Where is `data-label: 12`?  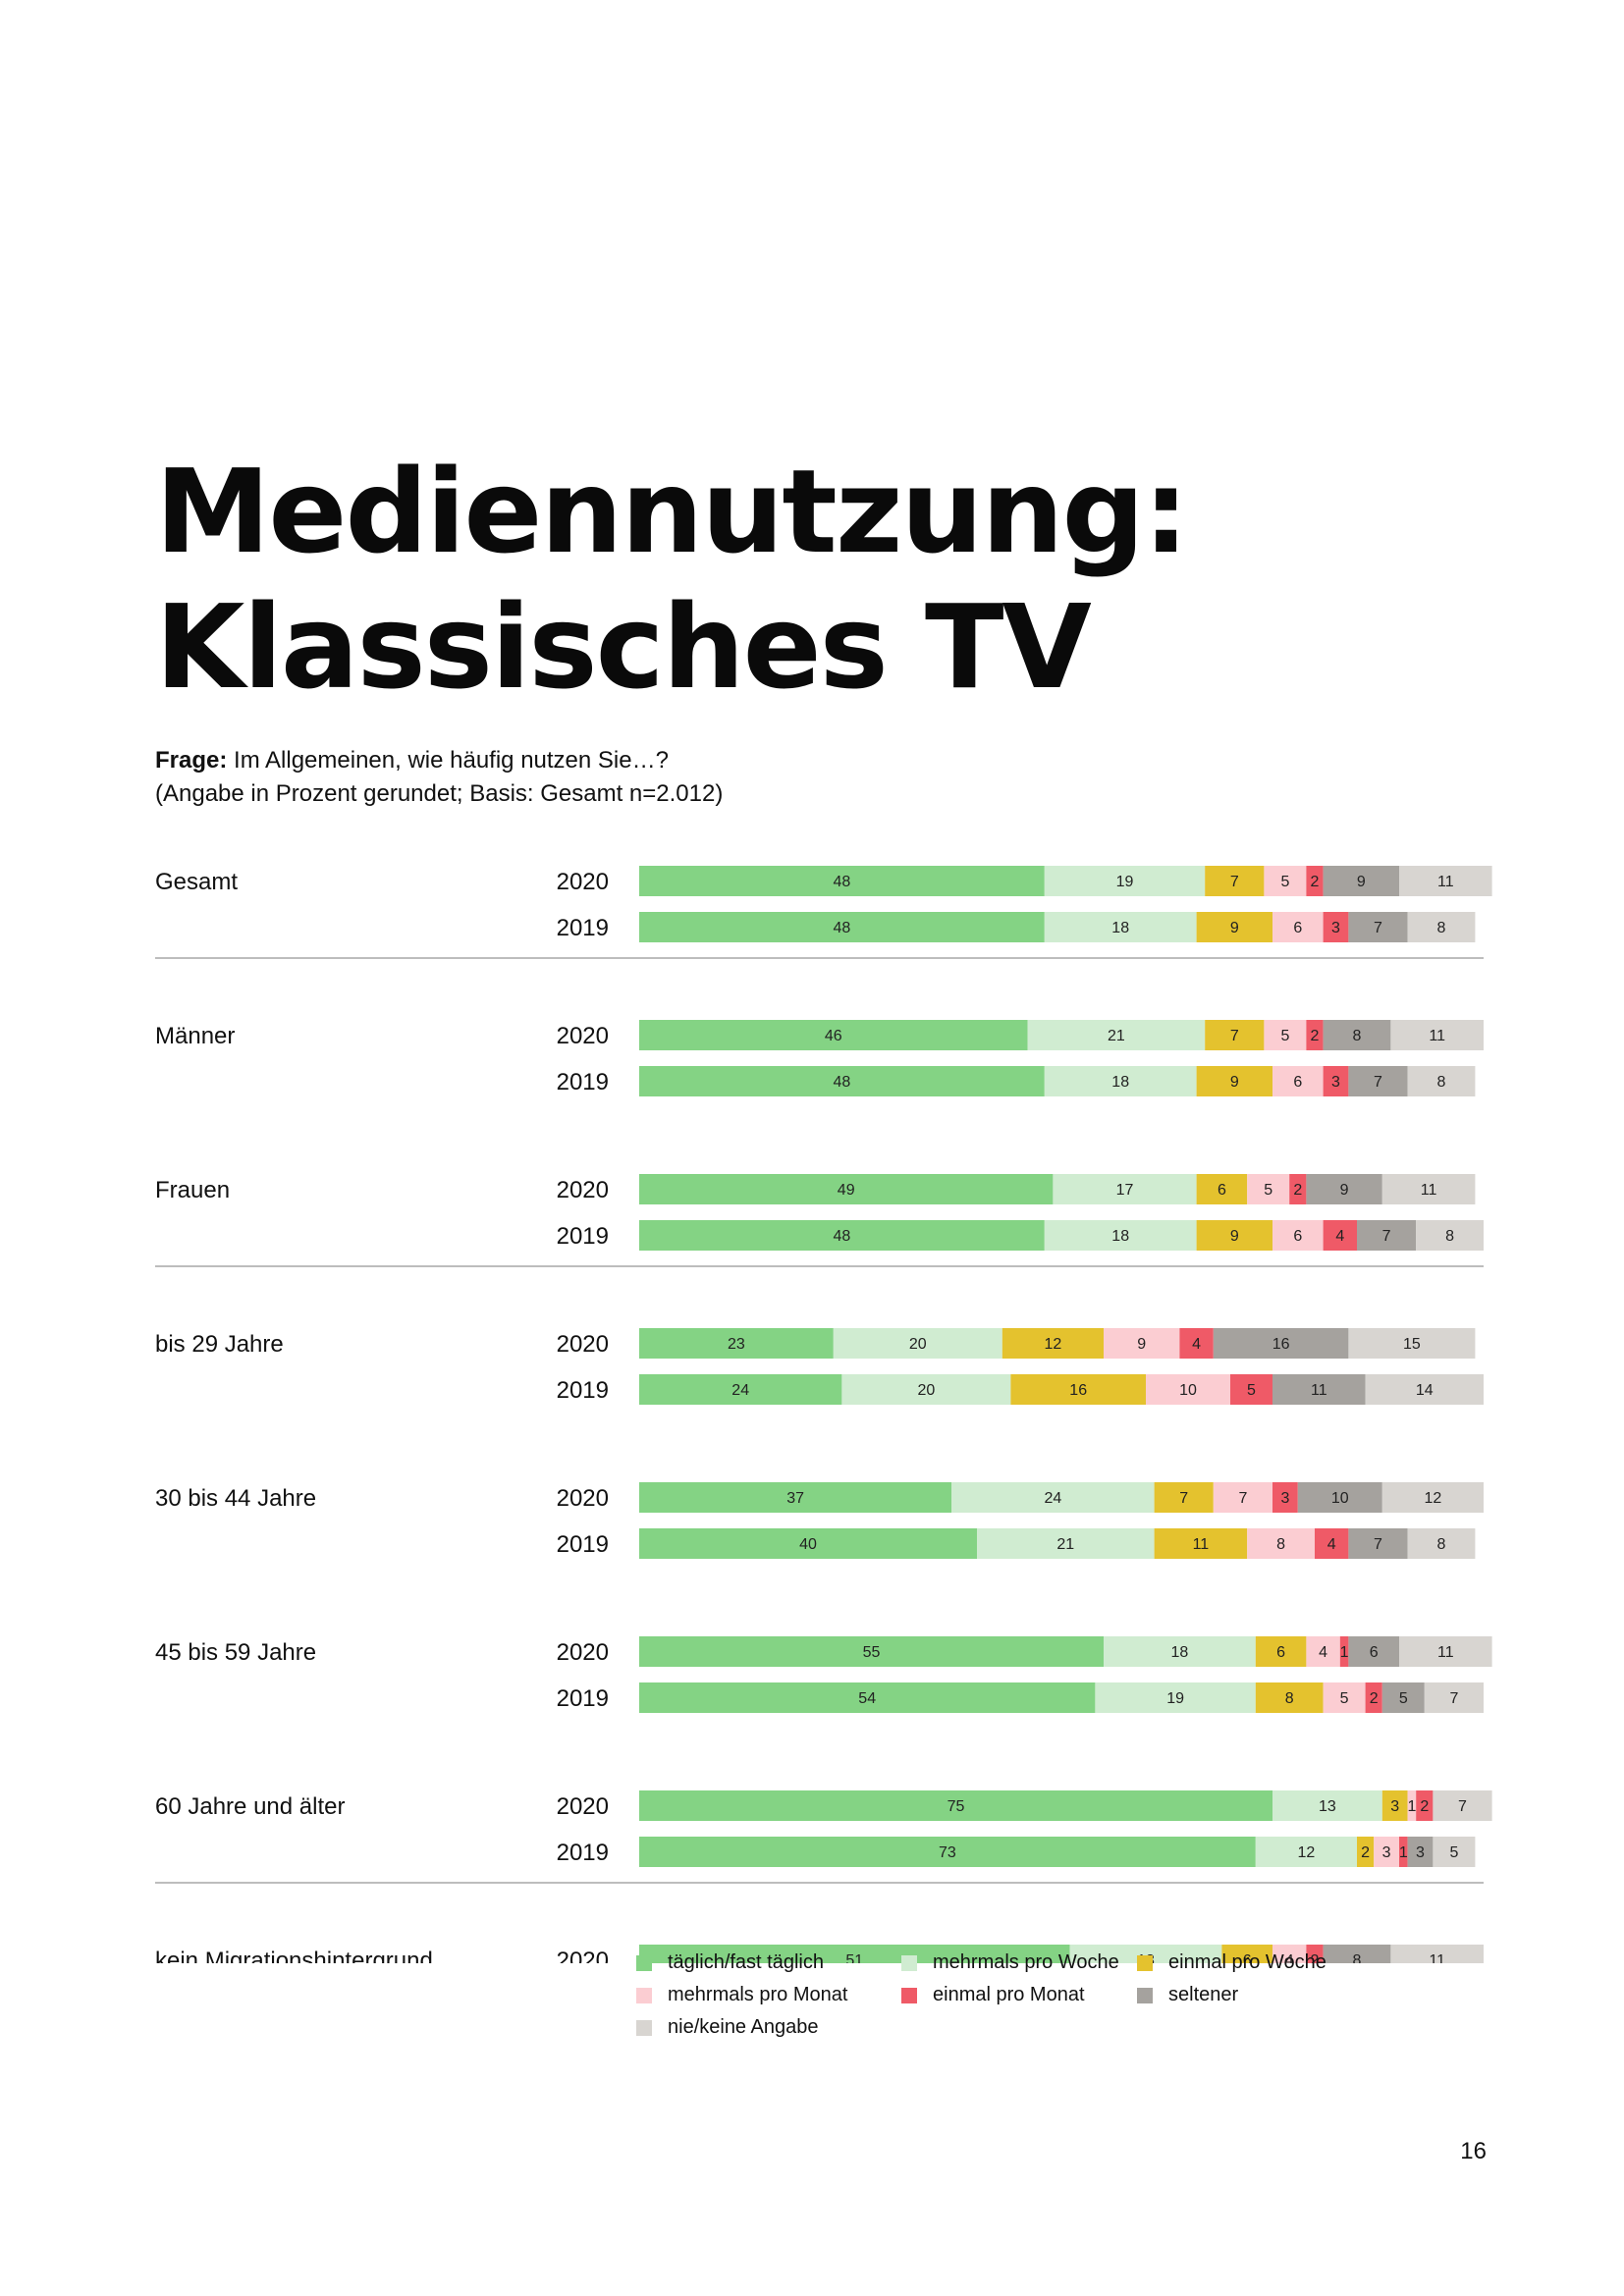 data-label: 12 is located at coordinates (1433, 1498).